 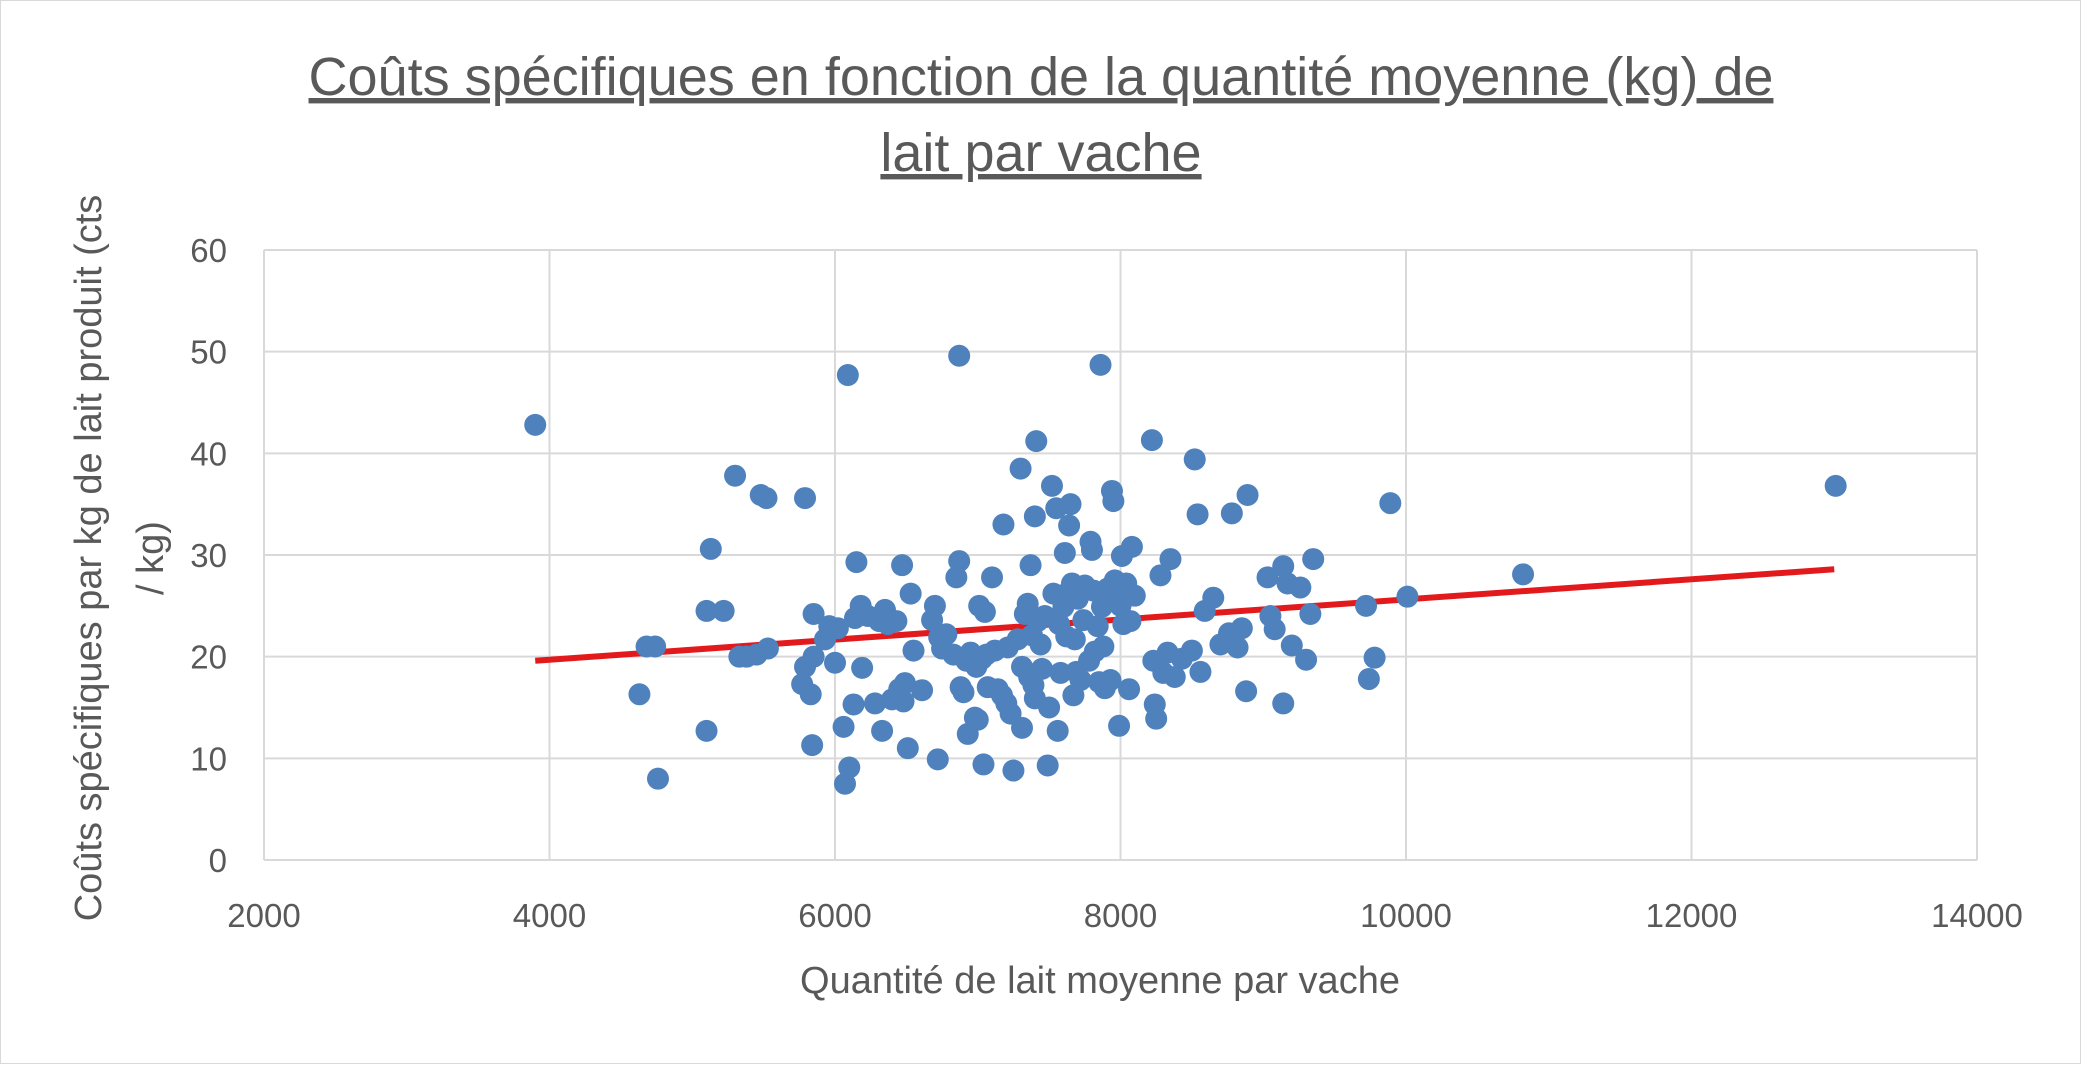 I want to click on chart-title-line-2: lait par vache, so click(x=1040, y=153).